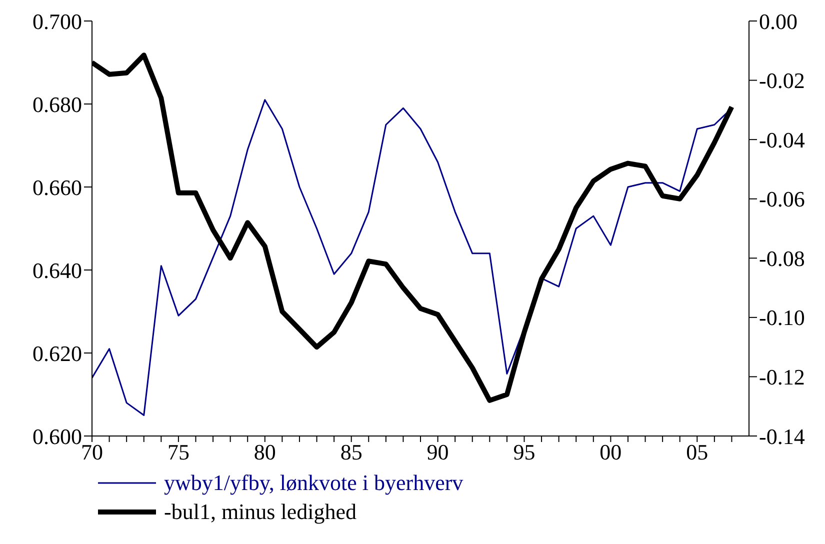  Describe the element at coordinates (697, 452) in the screenshot. I see `x-tick-label: 05` at that location.